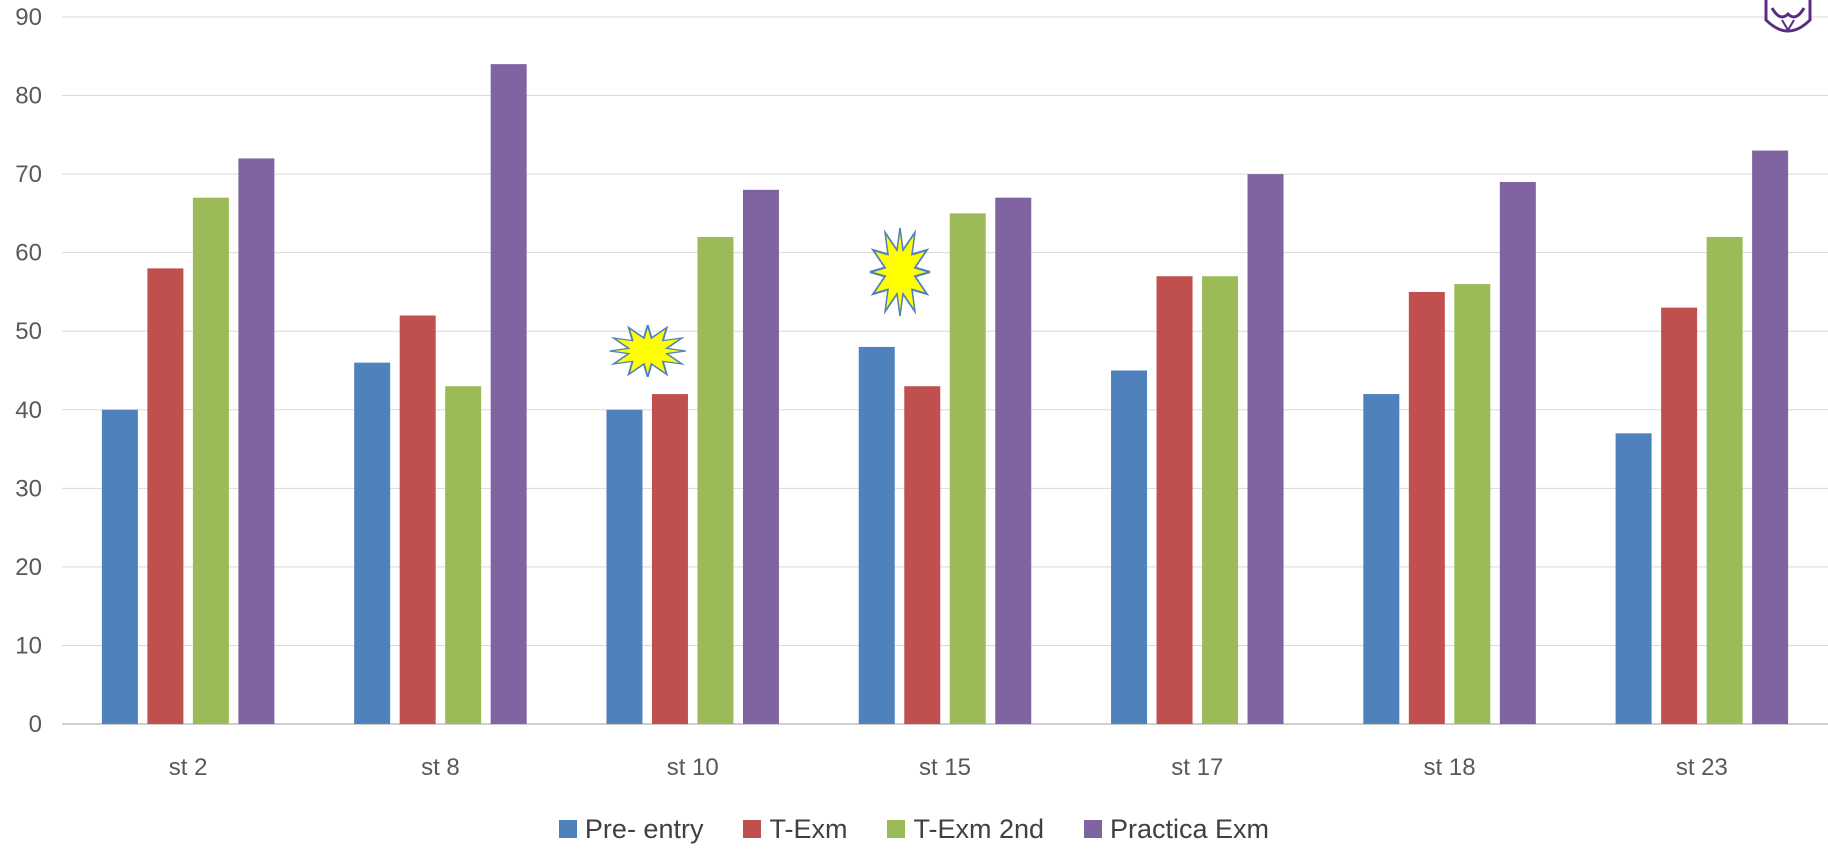  Describe the element at coordinates (188, 767) in the screenshot. I see `x-tick-label: st 2` at that location.